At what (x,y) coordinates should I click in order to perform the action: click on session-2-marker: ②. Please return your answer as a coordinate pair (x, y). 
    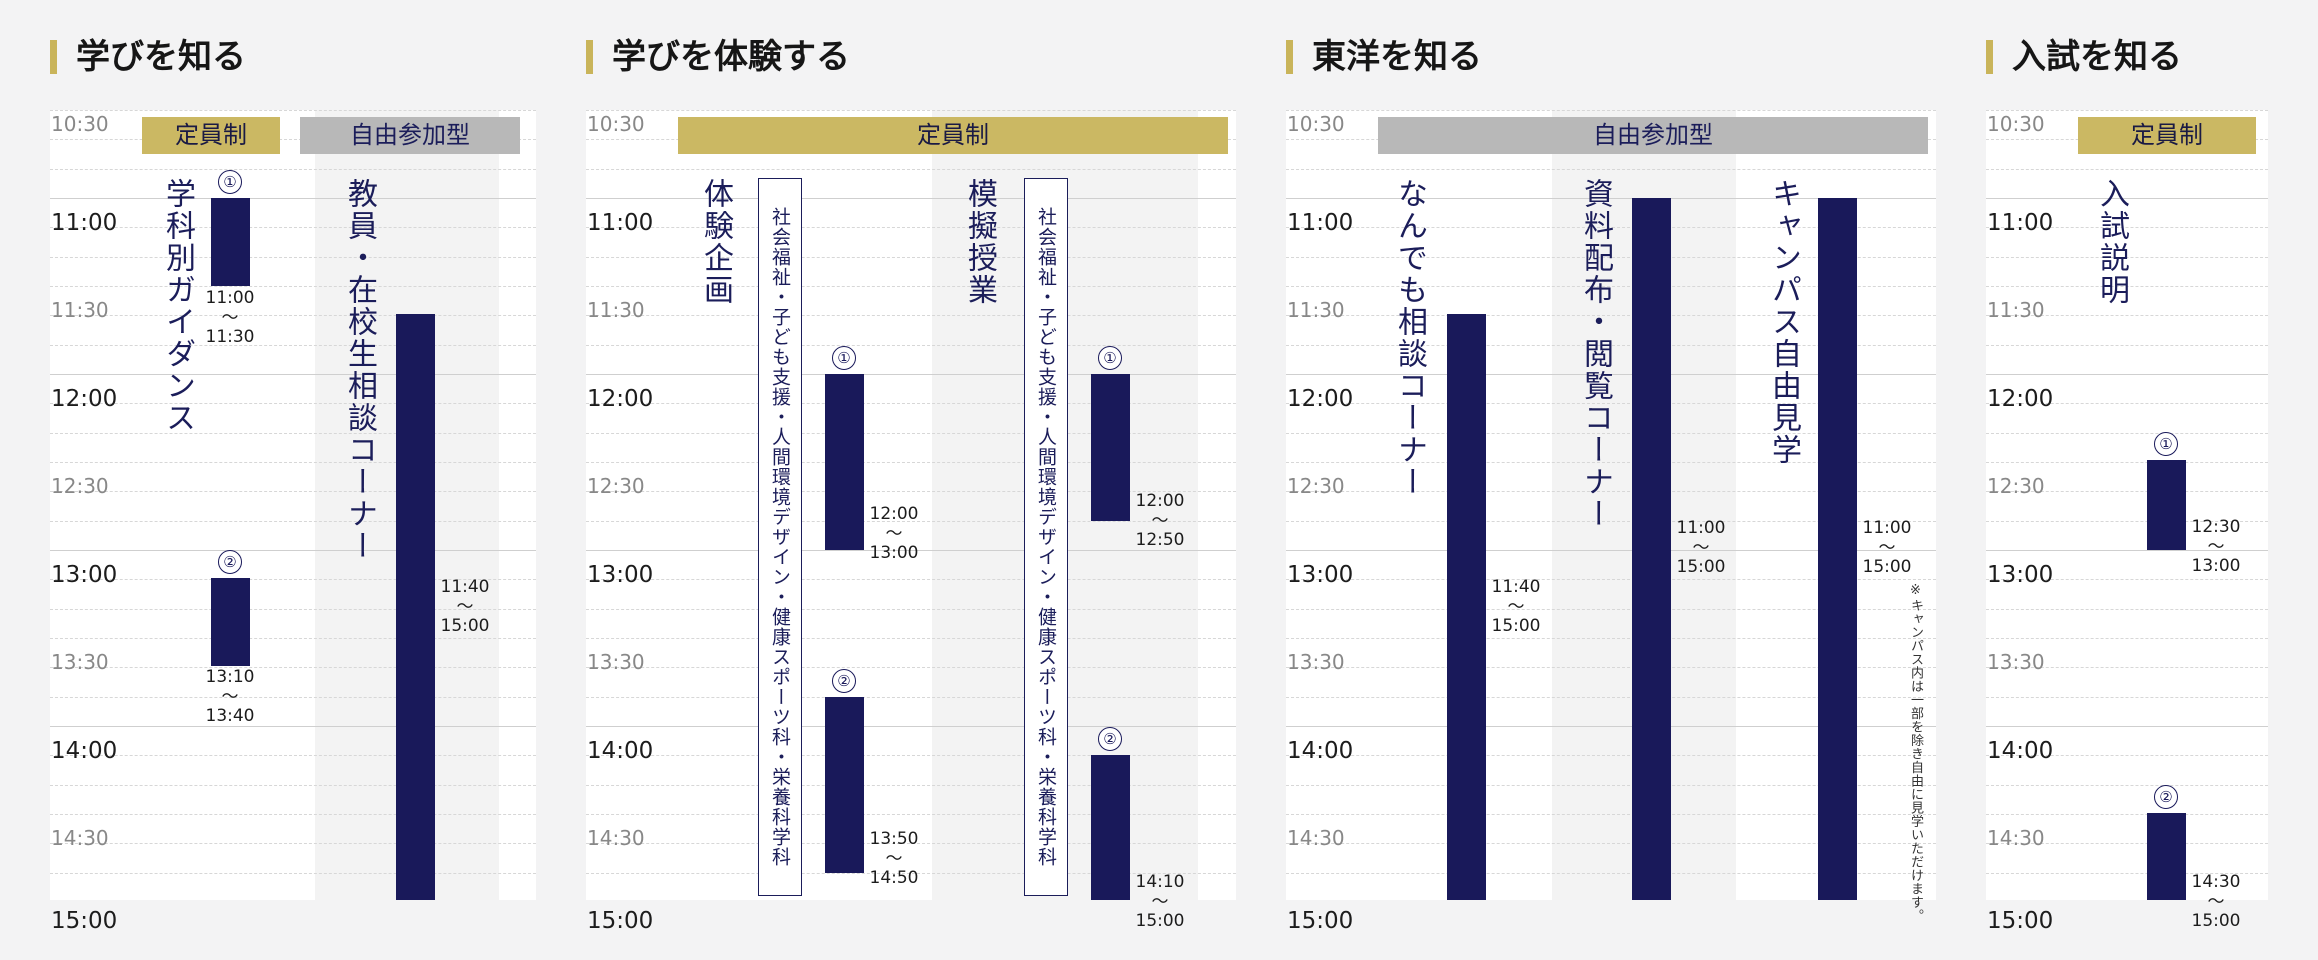
    Looking at the image, I should click on (1110, 739).